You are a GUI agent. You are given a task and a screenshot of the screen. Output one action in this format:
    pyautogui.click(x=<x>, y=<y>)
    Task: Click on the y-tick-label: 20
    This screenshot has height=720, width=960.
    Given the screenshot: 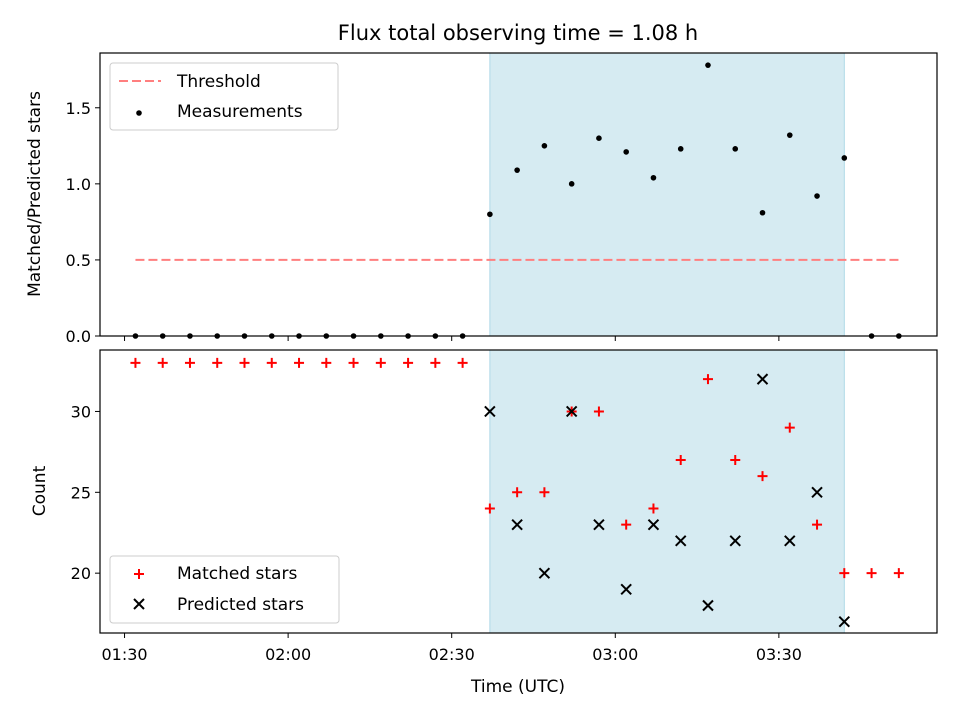 What is the action you would take?
    pyautogui.click(x=81, y=573)
    